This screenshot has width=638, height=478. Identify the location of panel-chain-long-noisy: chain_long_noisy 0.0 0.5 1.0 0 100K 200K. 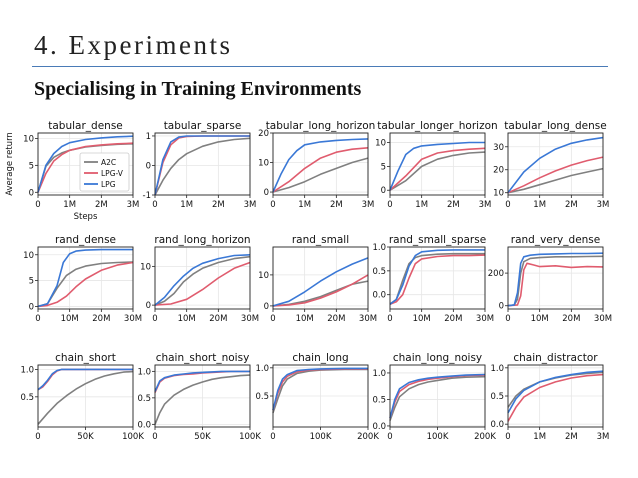
(434, 397).